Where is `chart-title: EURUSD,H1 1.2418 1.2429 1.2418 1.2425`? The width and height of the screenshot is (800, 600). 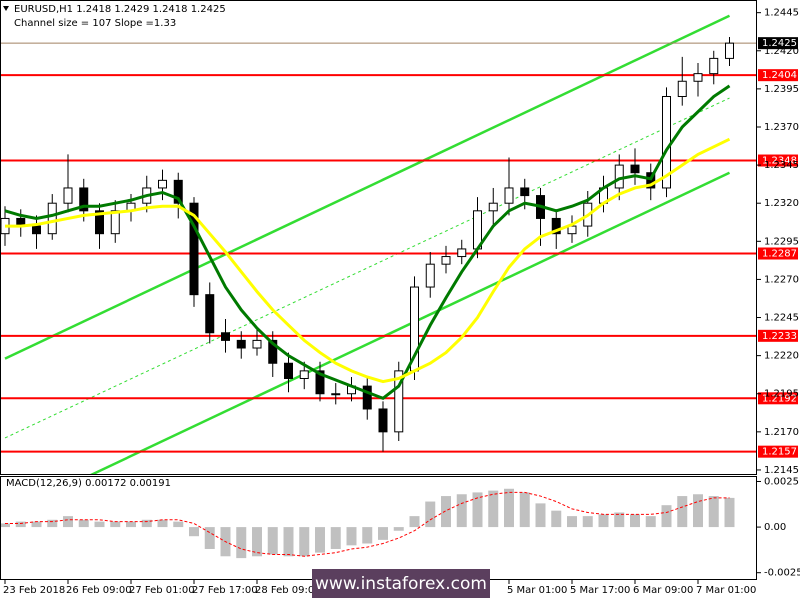 chart-title: EURUSD,H1 1.2418 1.2429 1.2418 1.2425 is located at coordinates (120, 9).